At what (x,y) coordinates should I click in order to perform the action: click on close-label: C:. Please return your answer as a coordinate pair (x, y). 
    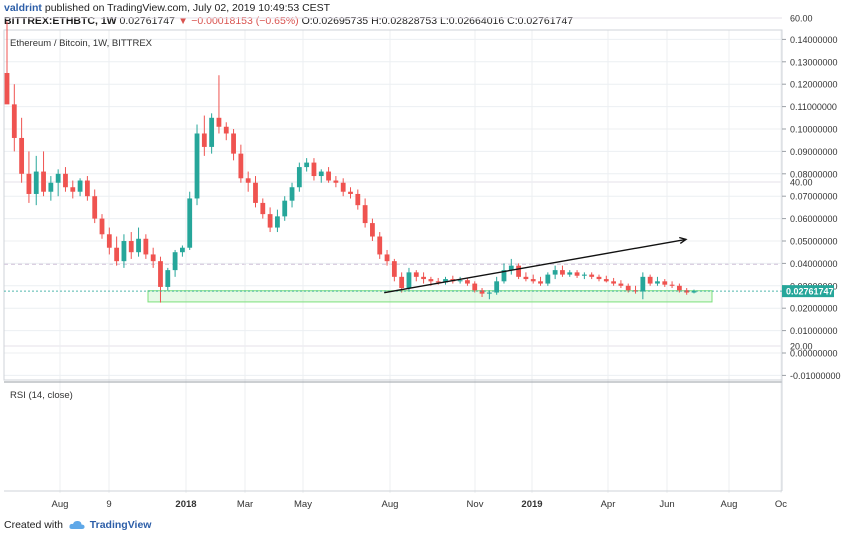
    Looking at the image, I should click on (512, 21).